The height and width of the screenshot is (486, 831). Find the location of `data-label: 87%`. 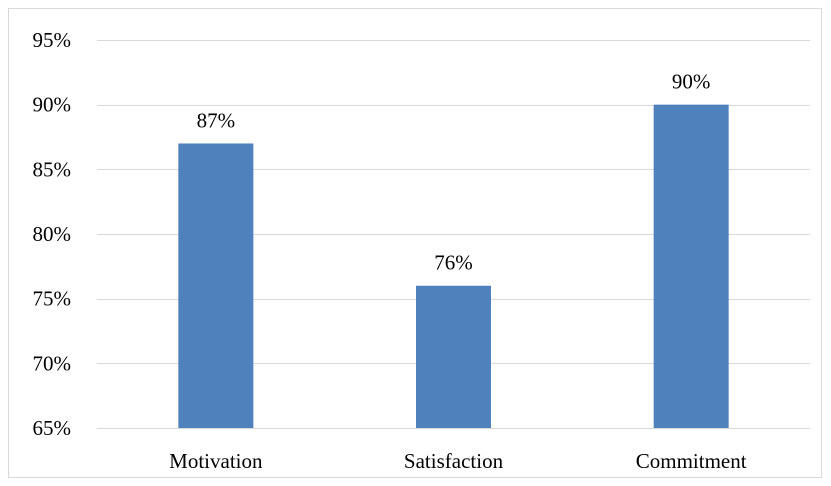

data-label: 87% is located at coordinates (216, 120).